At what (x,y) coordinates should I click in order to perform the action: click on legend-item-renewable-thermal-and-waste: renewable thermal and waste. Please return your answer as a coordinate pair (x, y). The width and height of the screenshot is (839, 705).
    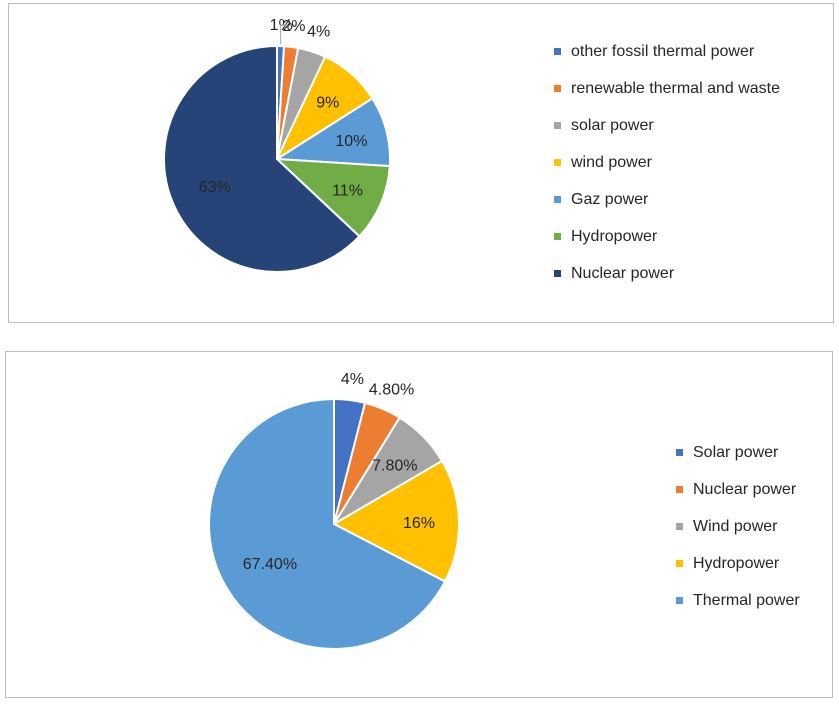
    Looking at the image, I should click on (667, 88).